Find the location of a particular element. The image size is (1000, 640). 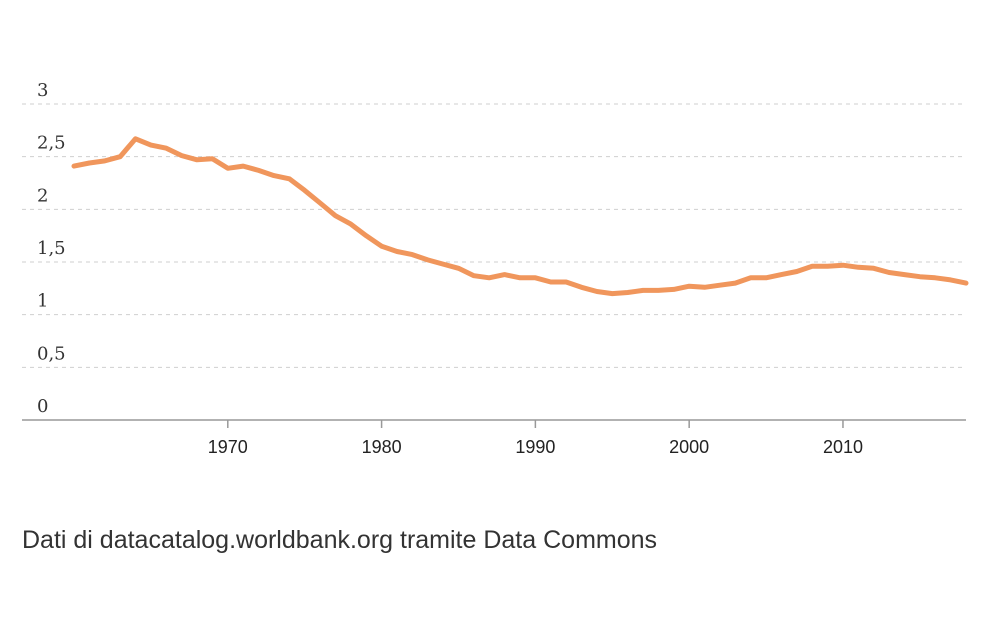

y-tick-label: 3 is located at coordinates (42, 90).